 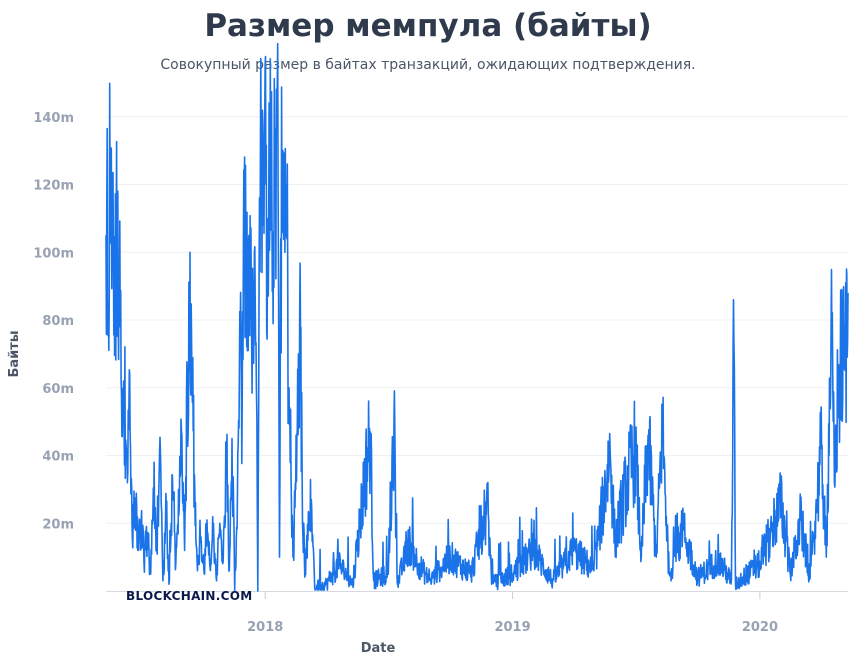 I want to click on y-tick-label: 60m, so click(x=58, y=389).